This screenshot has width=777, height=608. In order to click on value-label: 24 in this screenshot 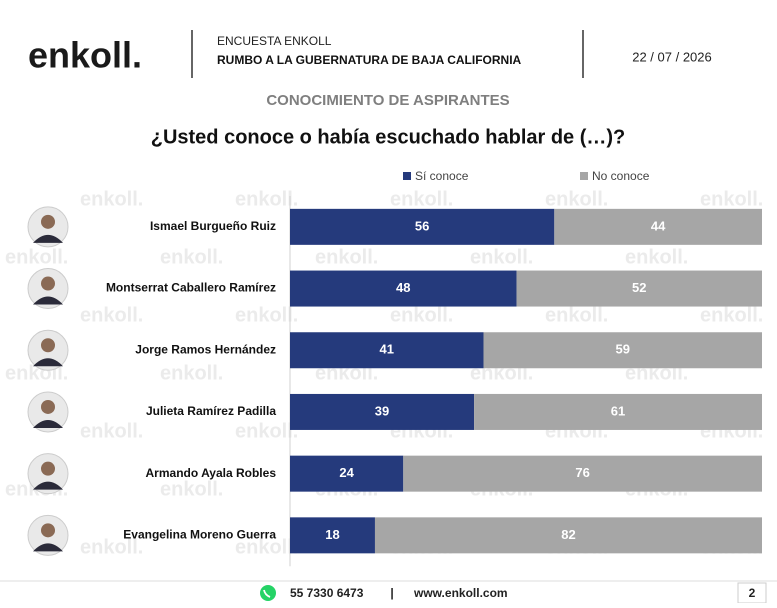, I will do `click(346, 472)`.